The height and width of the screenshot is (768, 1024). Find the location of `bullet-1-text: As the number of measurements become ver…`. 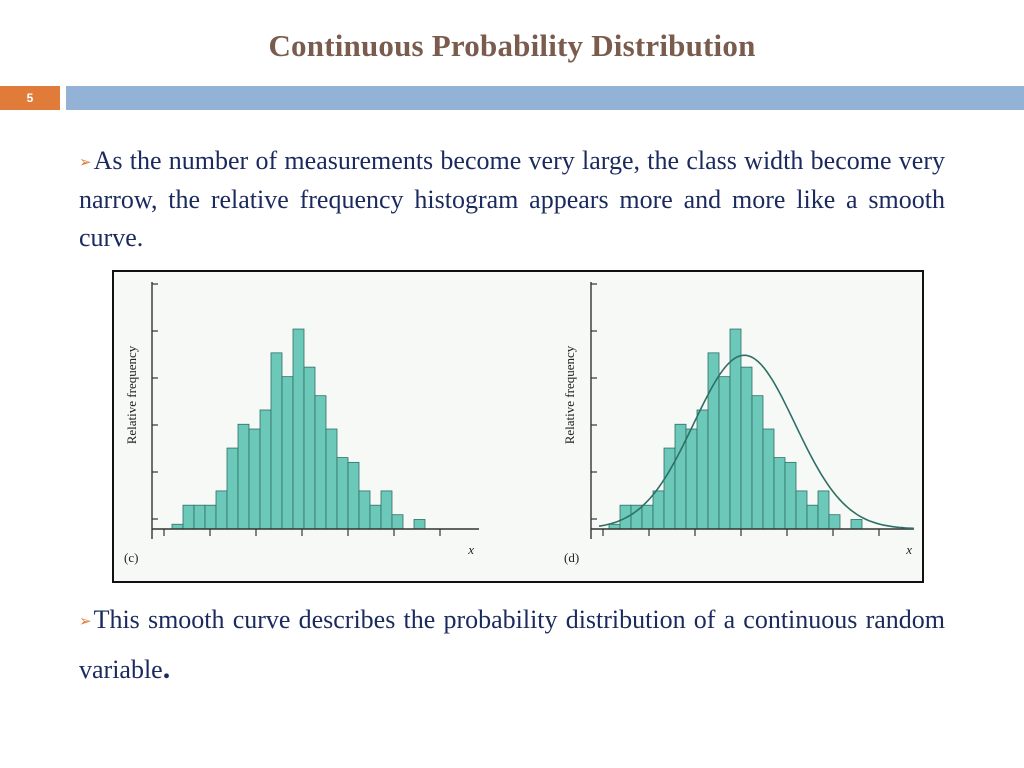

bullet-1-text: As the number of measurements become ver… is located at coordinates (512, 199).